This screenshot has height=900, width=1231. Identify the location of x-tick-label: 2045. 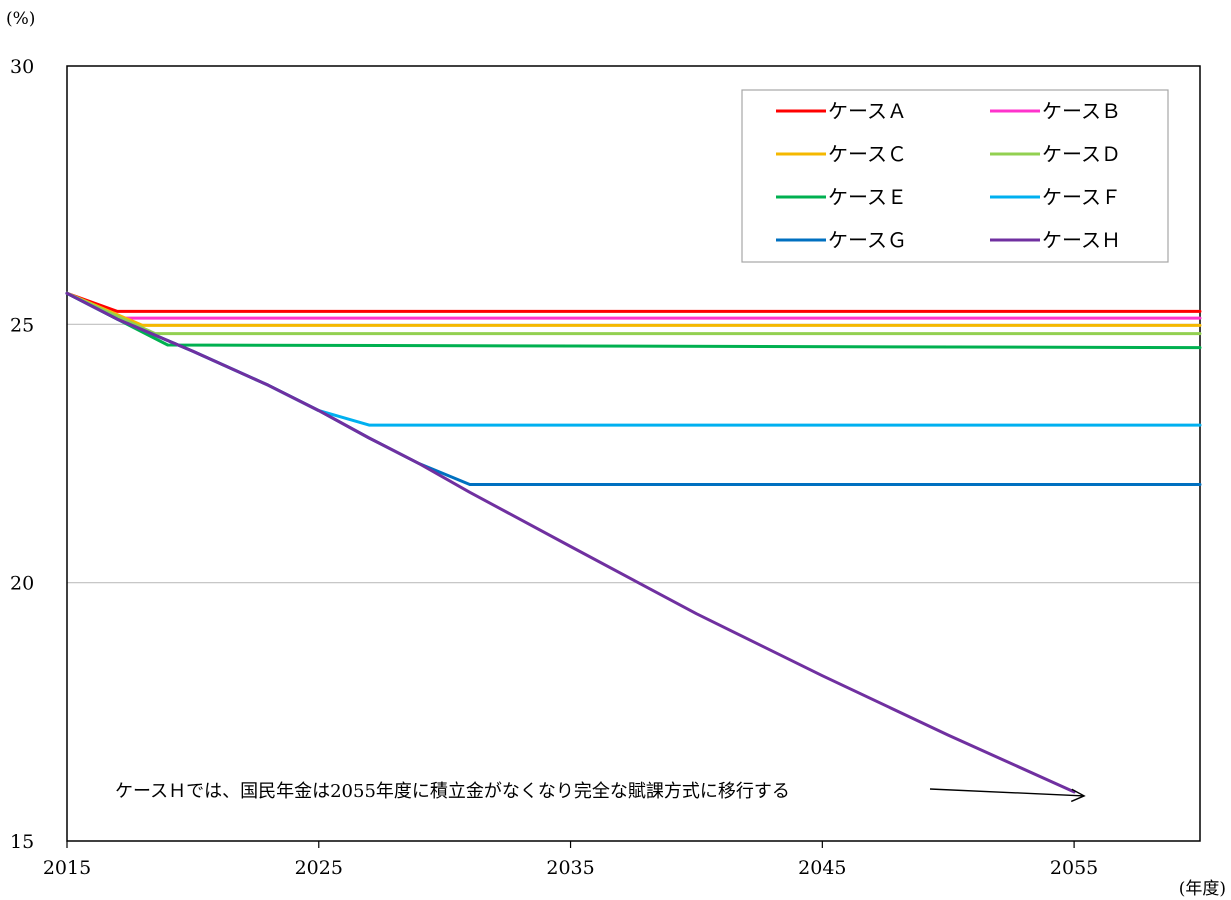
(822, 868).